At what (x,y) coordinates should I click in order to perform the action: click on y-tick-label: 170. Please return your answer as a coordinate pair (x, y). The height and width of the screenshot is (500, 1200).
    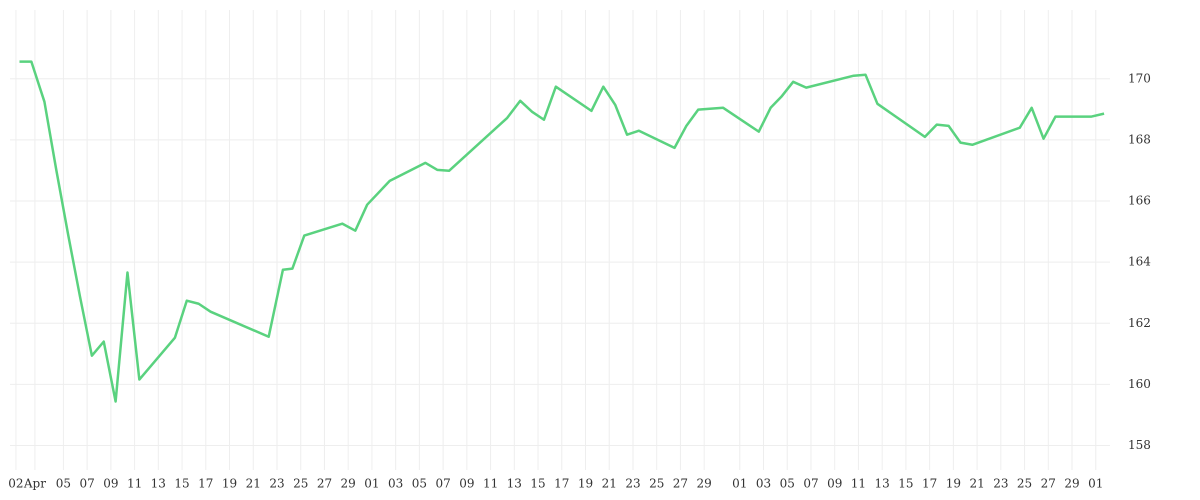
    Looking at the image, I should click on (1139, 78).